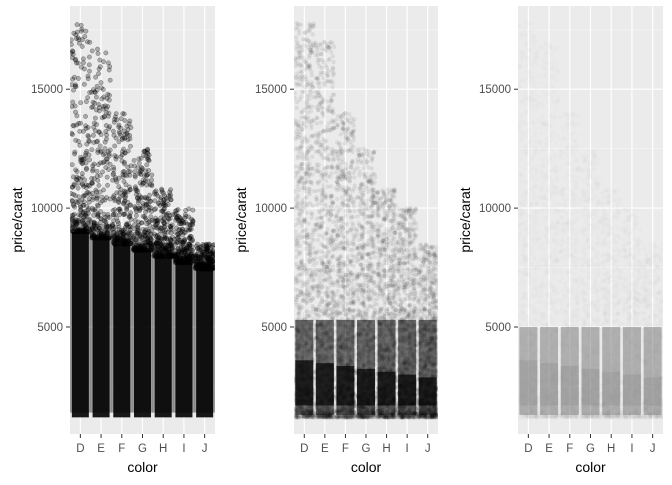 This screenshot has width=672, height=485. Describe the element at coordinates (47, 90) in the screenshot. I see `y-tick-label: 15000` at that location.